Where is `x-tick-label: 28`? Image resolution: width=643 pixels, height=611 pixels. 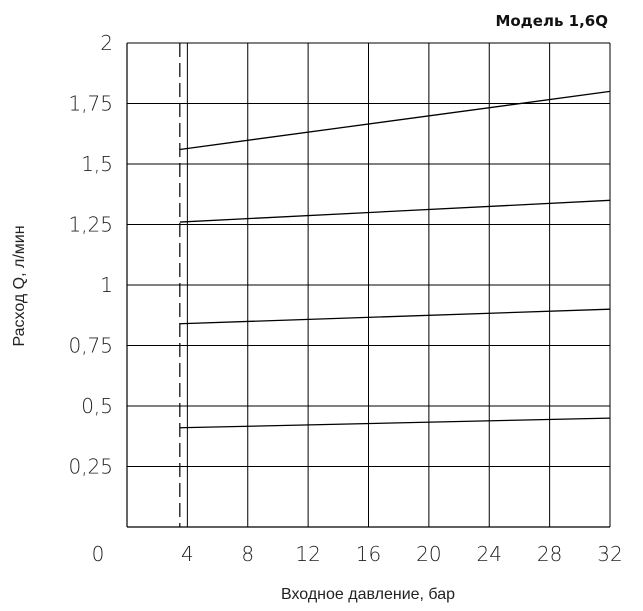 x-tick-label: 28 is located at coordinates (549, 554).